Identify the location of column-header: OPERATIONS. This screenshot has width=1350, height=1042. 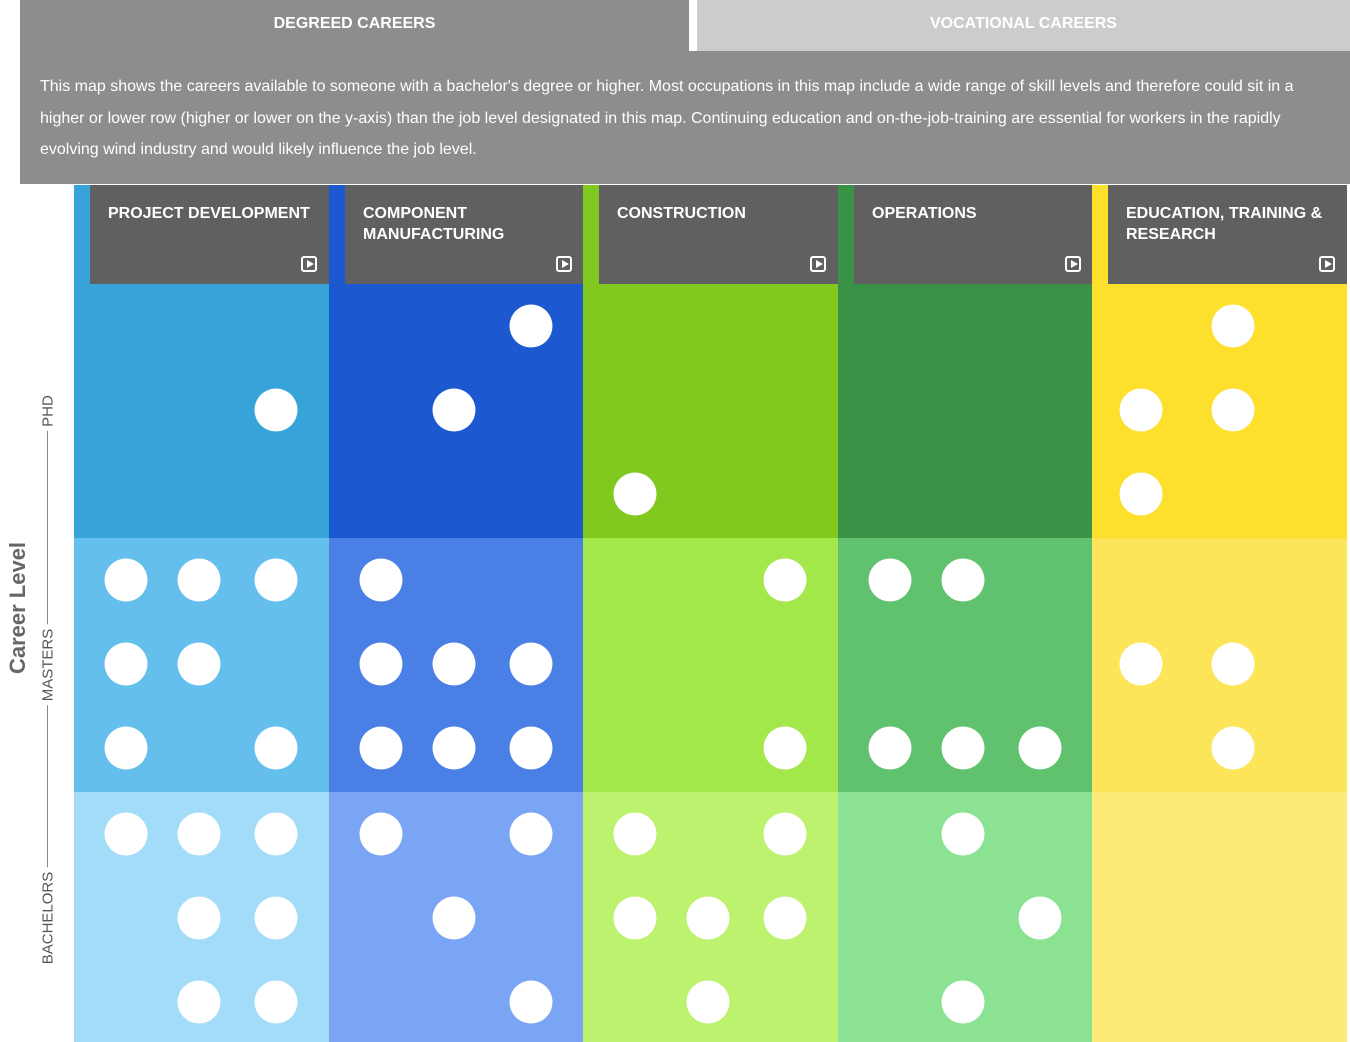
(965, 235).